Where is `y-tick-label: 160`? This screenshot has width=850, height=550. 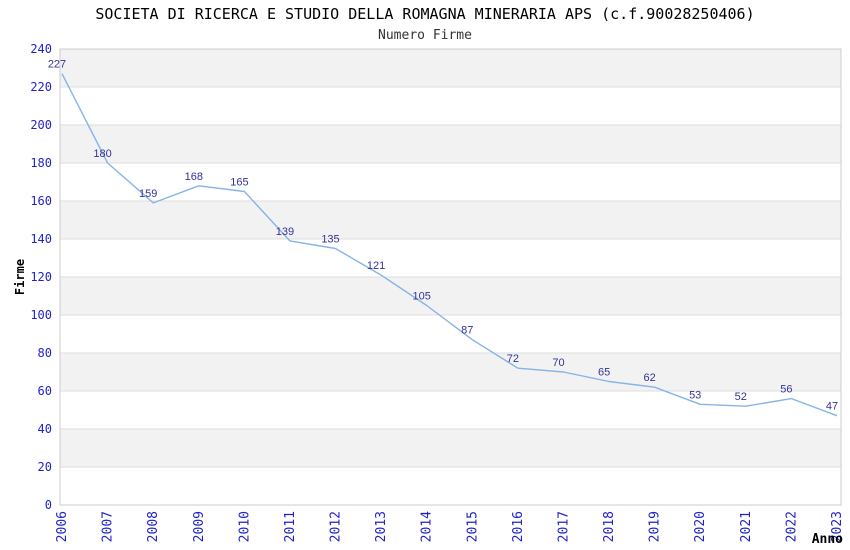 y-tick-label: 160 is located at coordinates (41, 201).